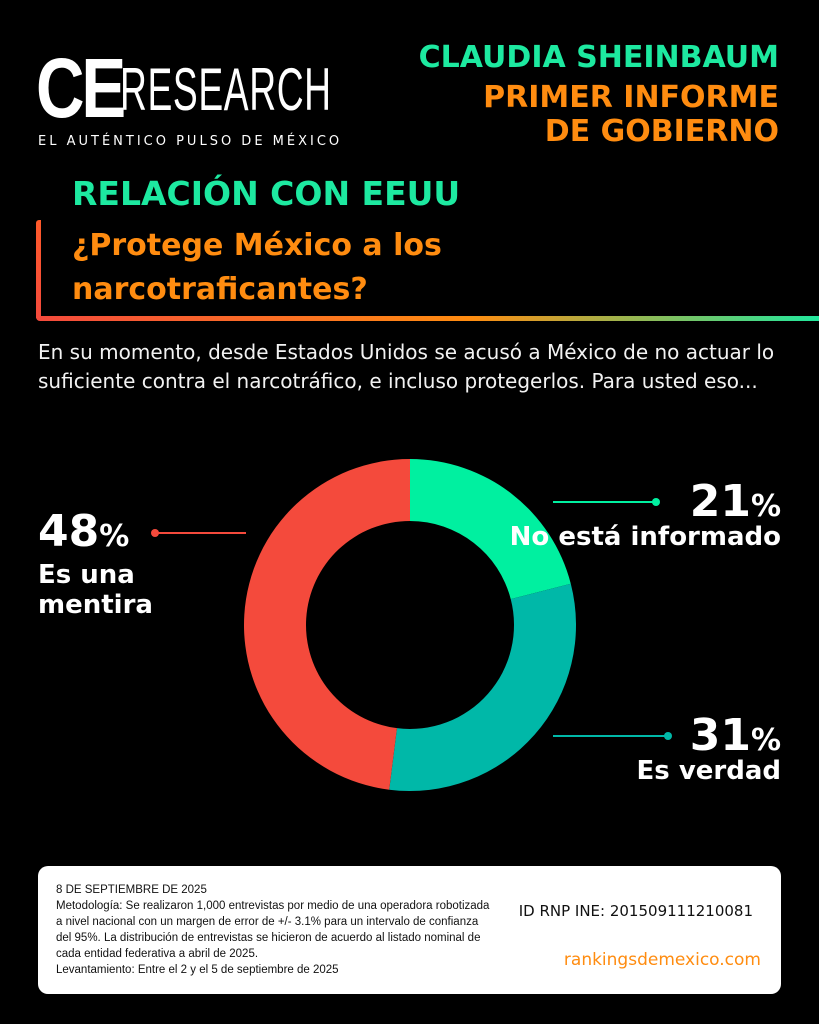 This screenshot has height=1024, width=819. What do you see at coordinates (155, 533) in the screenshot?
I see `leader-dot-mentira` at bounding box center [155, 533].